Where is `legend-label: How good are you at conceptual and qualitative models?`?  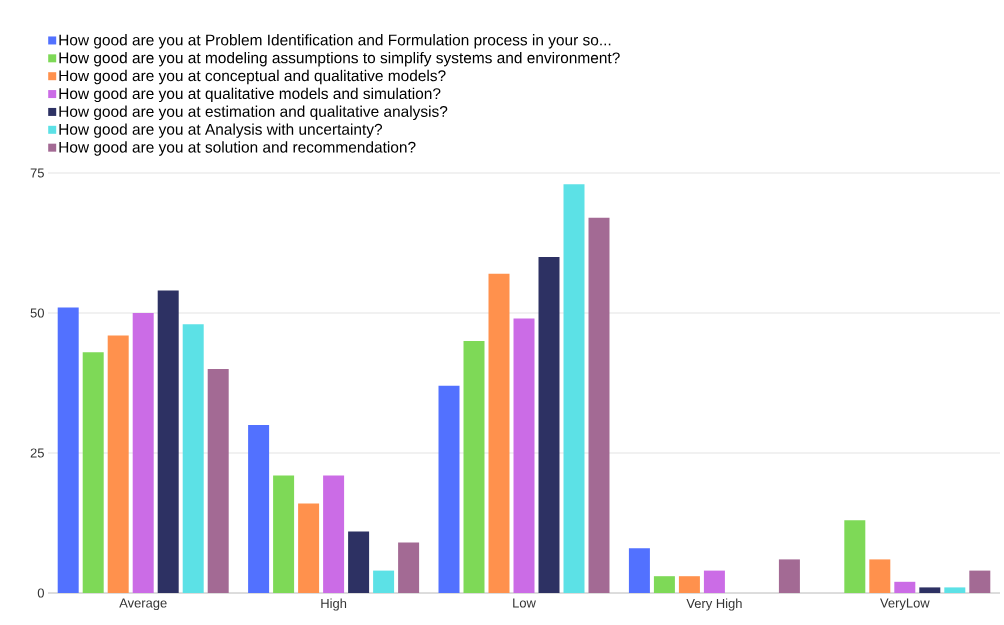 legend-label: How good are you at conceptual and qualitative models? is located at coordinates (252, 77).